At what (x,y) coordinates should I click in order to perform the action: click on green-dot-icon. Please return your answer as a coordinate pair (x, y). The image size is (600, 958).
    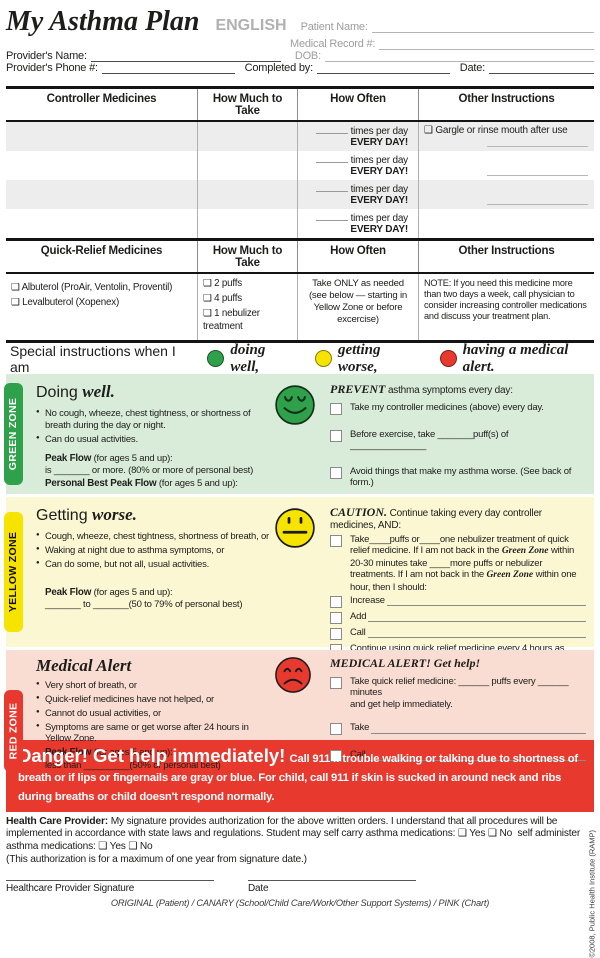
    Looking at the image, I should click on (216, 359).